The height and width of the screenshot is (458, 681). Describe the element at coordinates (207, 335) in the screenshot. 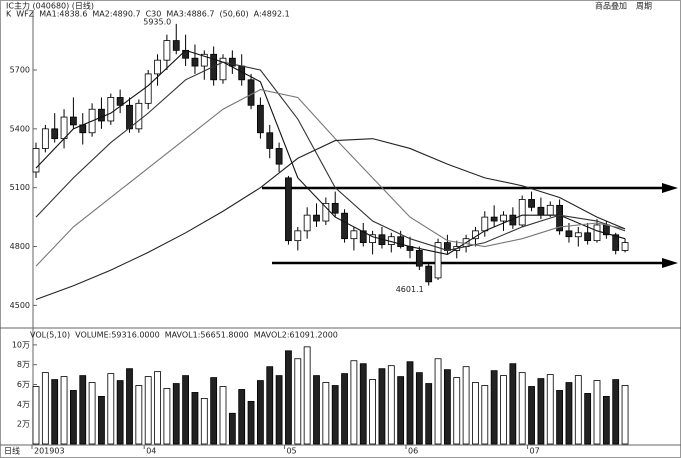

I see `volume-info: MAVOL1:56651.8000` at that location.